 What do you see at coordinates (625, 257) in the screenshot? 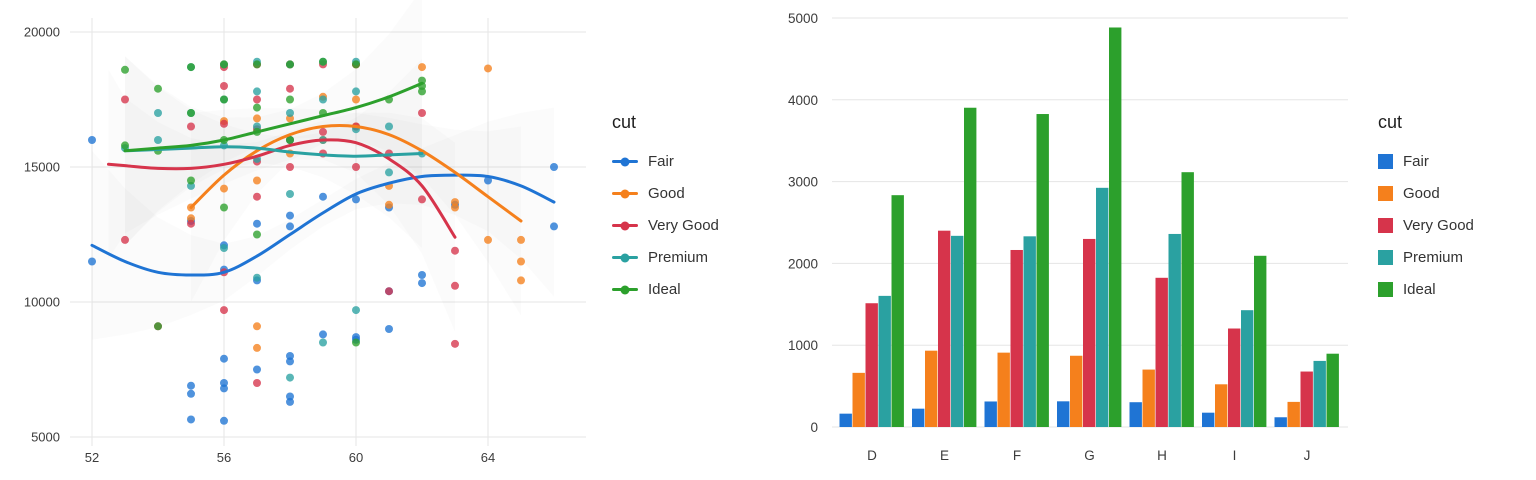
I see `premium-line-marker-icon` at bounding box center [625, 257].